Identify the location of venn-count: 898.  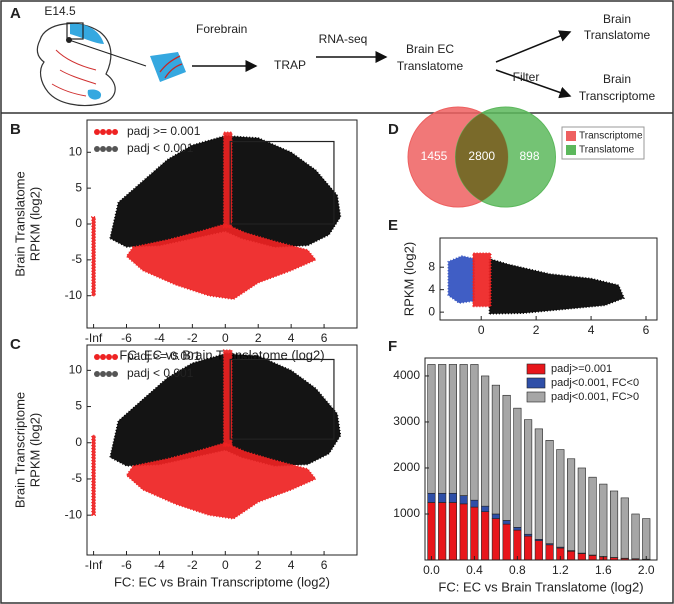
(529, 156).